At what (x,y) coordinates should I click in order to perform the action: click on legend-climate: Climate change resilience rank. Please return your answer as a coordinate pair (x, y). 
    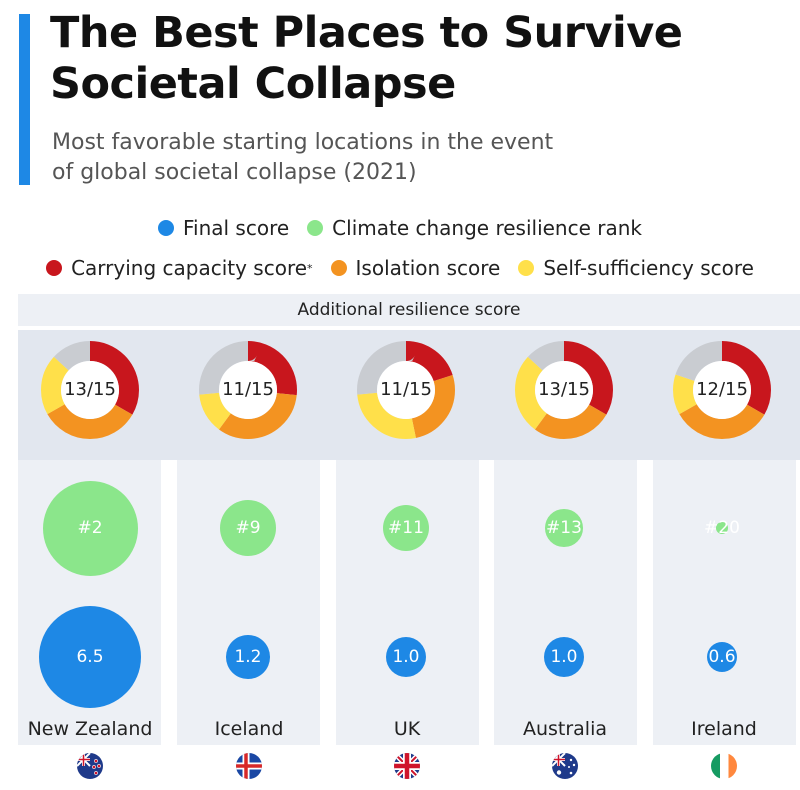
    Looking at the image, I should click on (474, 228).